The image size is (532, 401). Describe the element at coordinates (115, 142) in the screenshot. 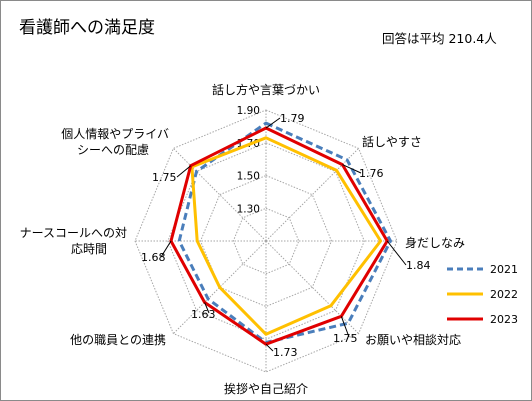

I see `category-label: 個人情報やプライバシーへの配慮` at that location.